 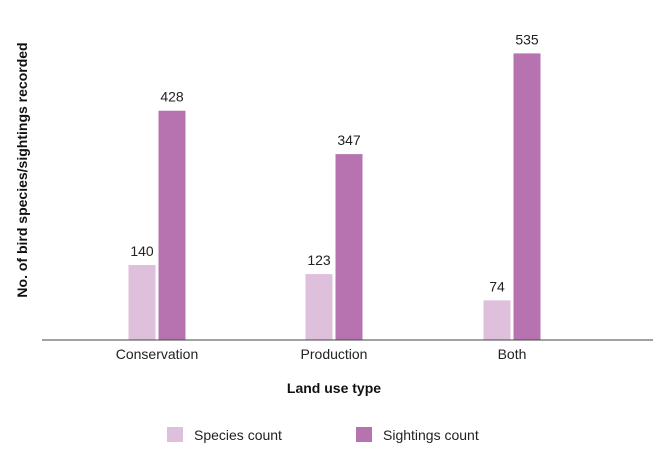 What do you see at coordinates (527, 197) in the screenshot?
I see `bar-both-sightings` at bounding box center [527, 197].